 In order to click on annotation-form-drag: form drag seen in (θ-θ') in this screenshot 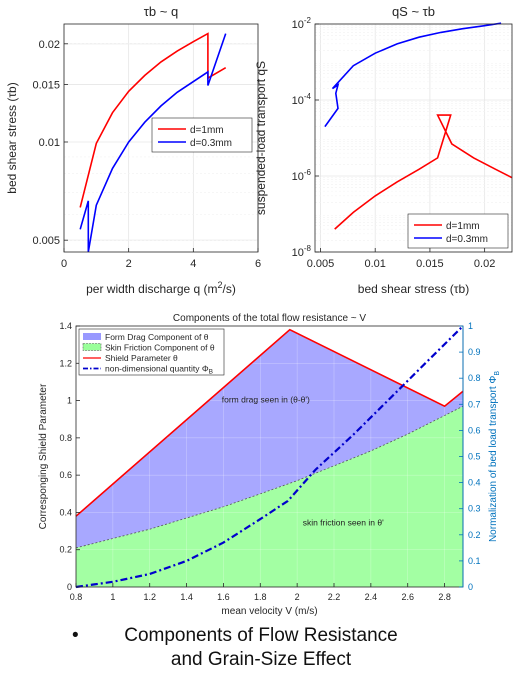, I will do `click(266, 399)`.